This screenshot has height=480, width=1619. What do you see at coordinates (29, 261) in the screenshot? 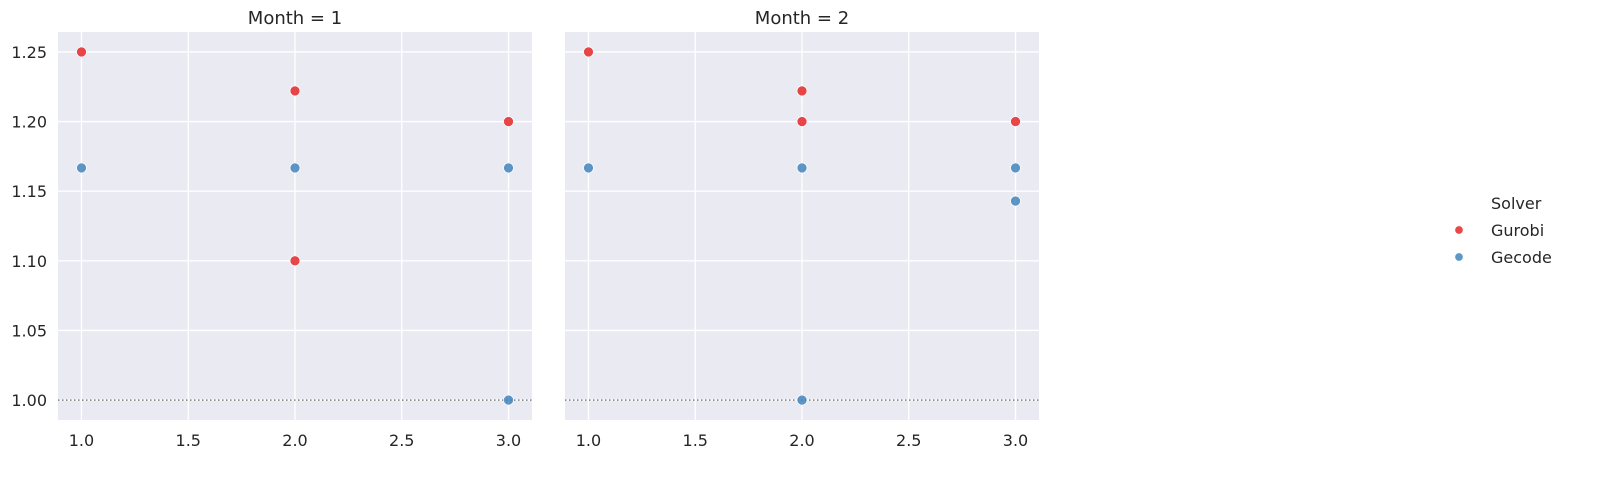
I see `y-tick-label: 1.10` at bounding box center [29, 261].